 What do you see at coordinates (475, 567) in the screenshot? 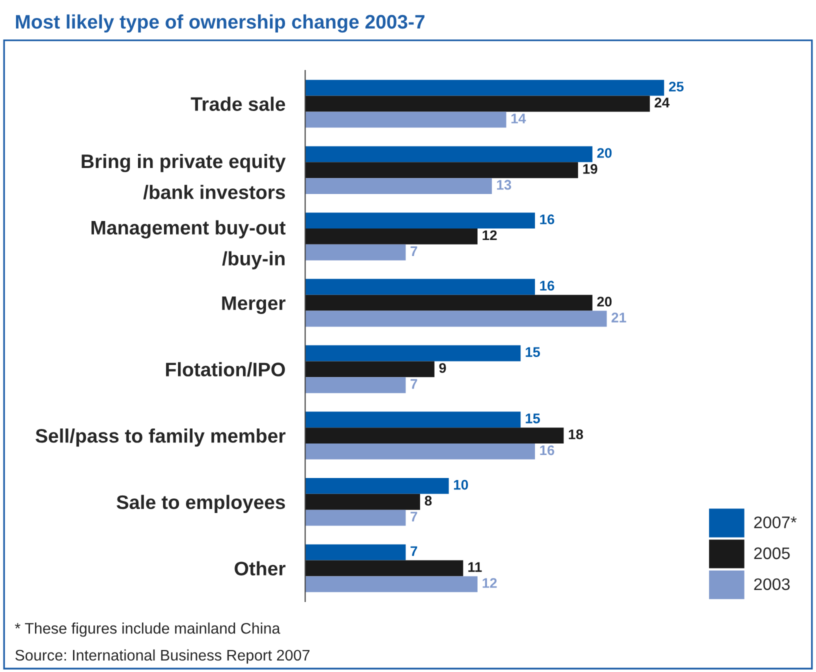
I see `data-label: 11` at bounding box center [475, 567].